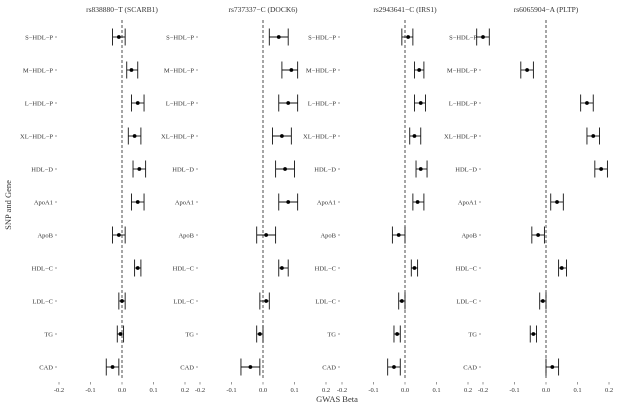  I want to click on x-axis-label: GWAS Beta, so click(337, 399).